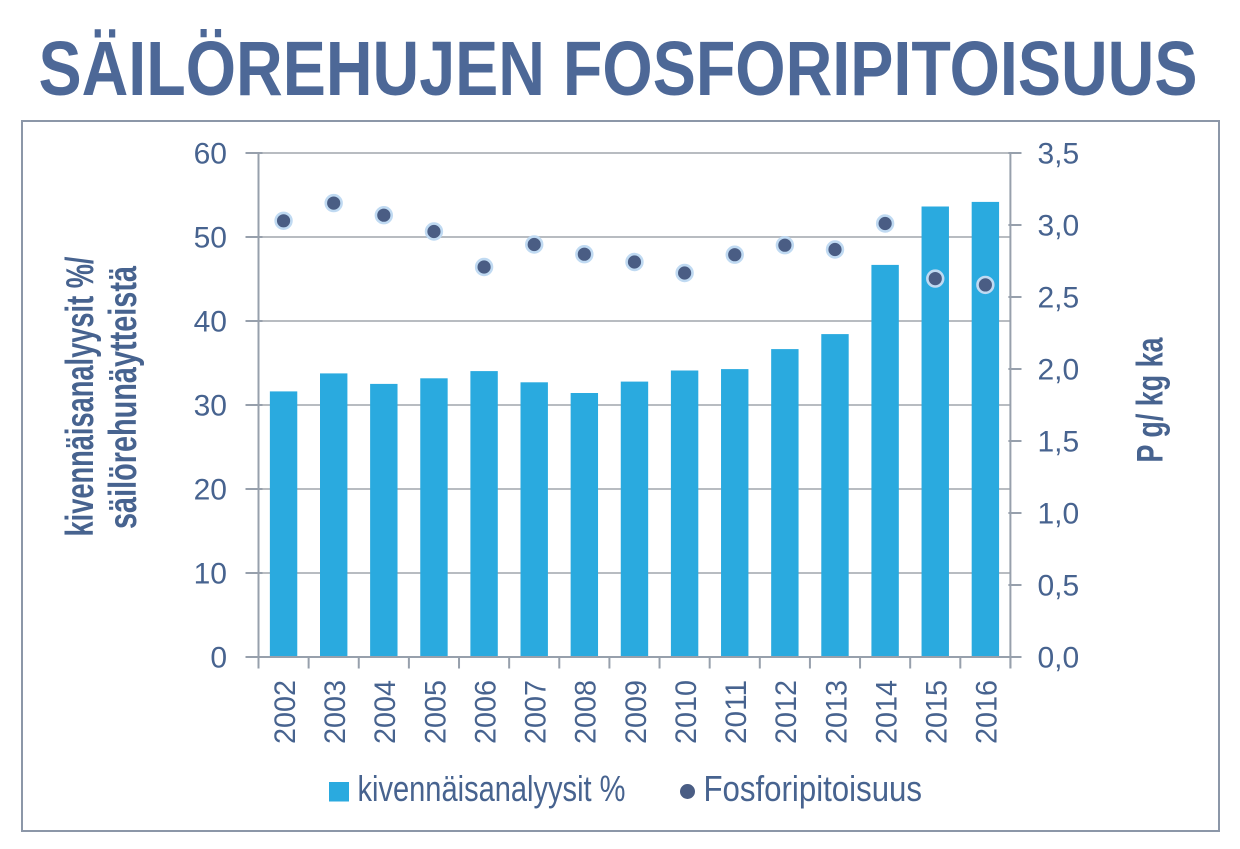  Describe the element at coordinates (736, 712) in the screenshot. I see `svg-text: 2011` at that location.